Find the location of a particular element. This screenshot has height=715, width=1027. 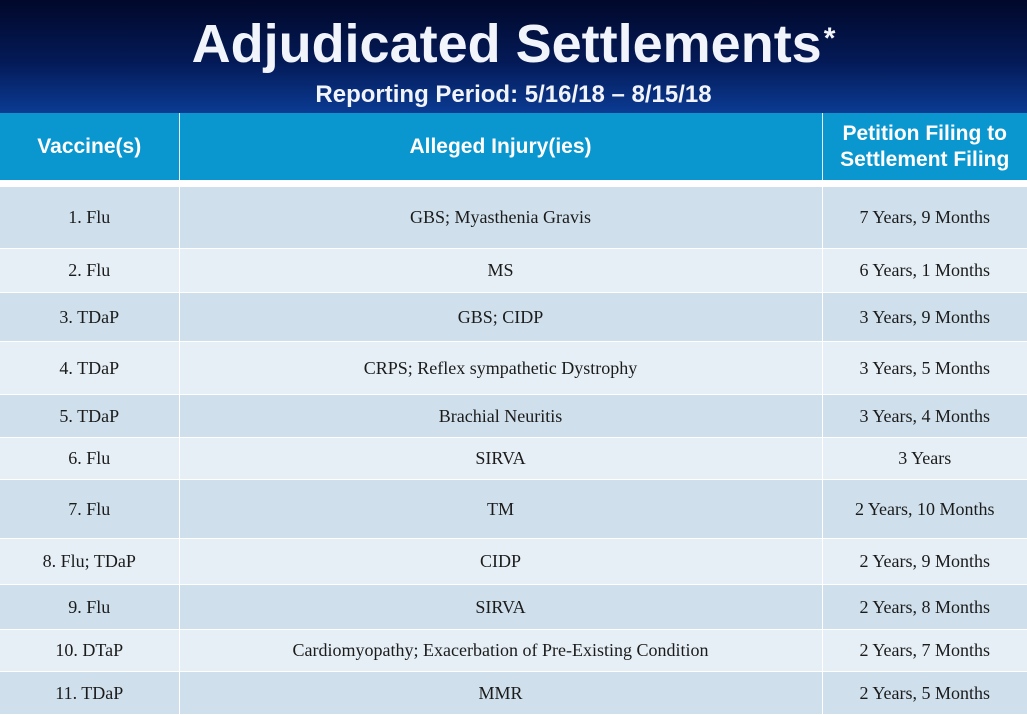

duration-cell: 2 Years, 5 Months is located at coordinates (924, 693).